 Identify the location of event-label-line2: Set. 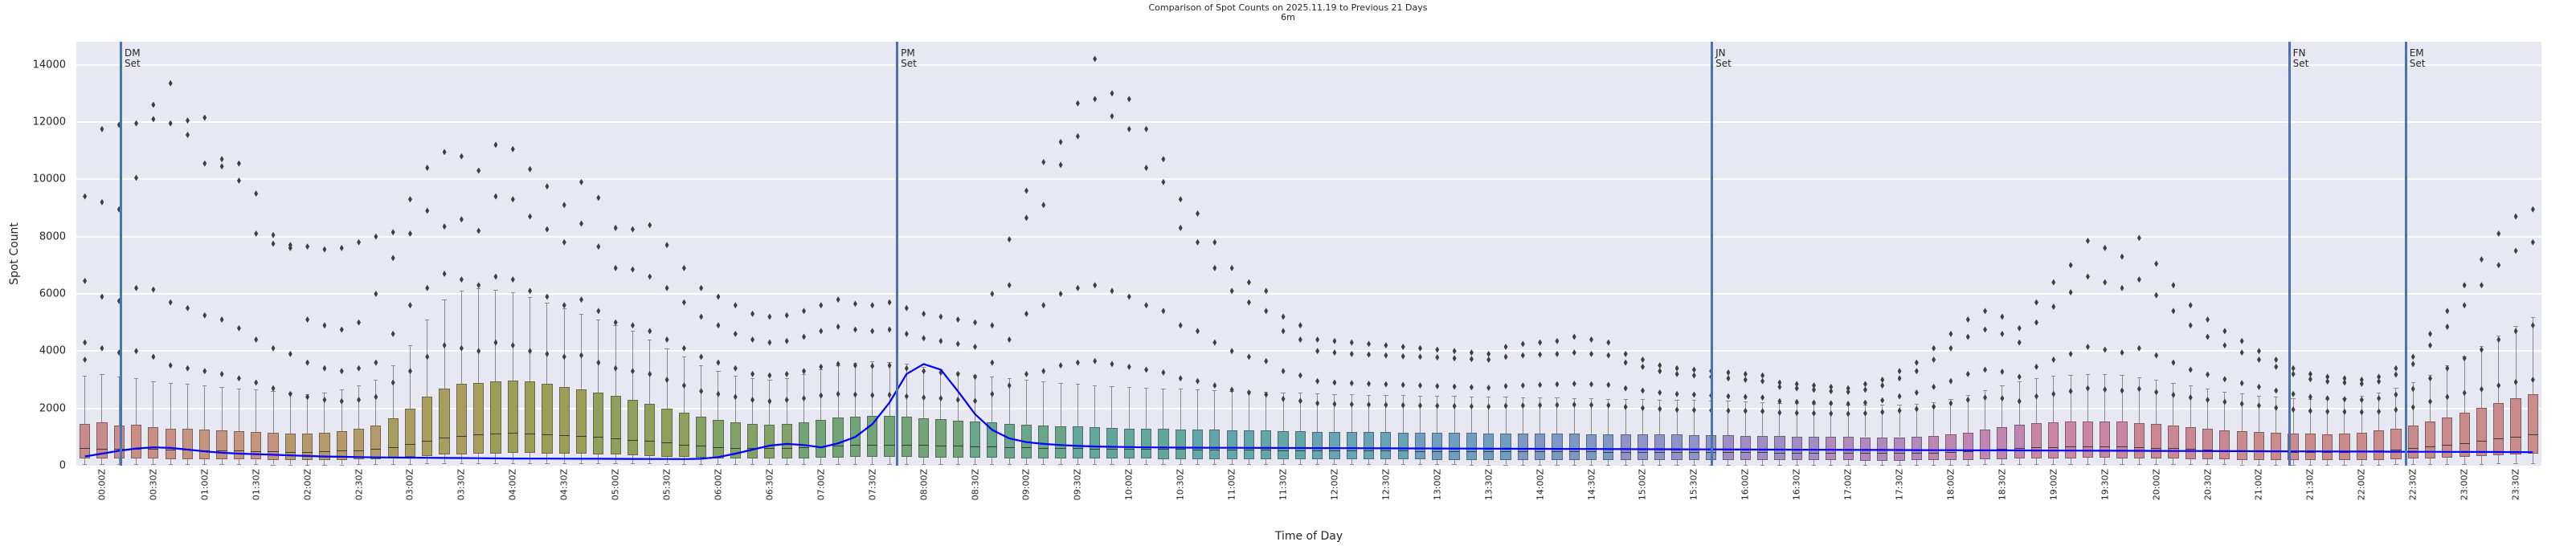
(1723, 63).